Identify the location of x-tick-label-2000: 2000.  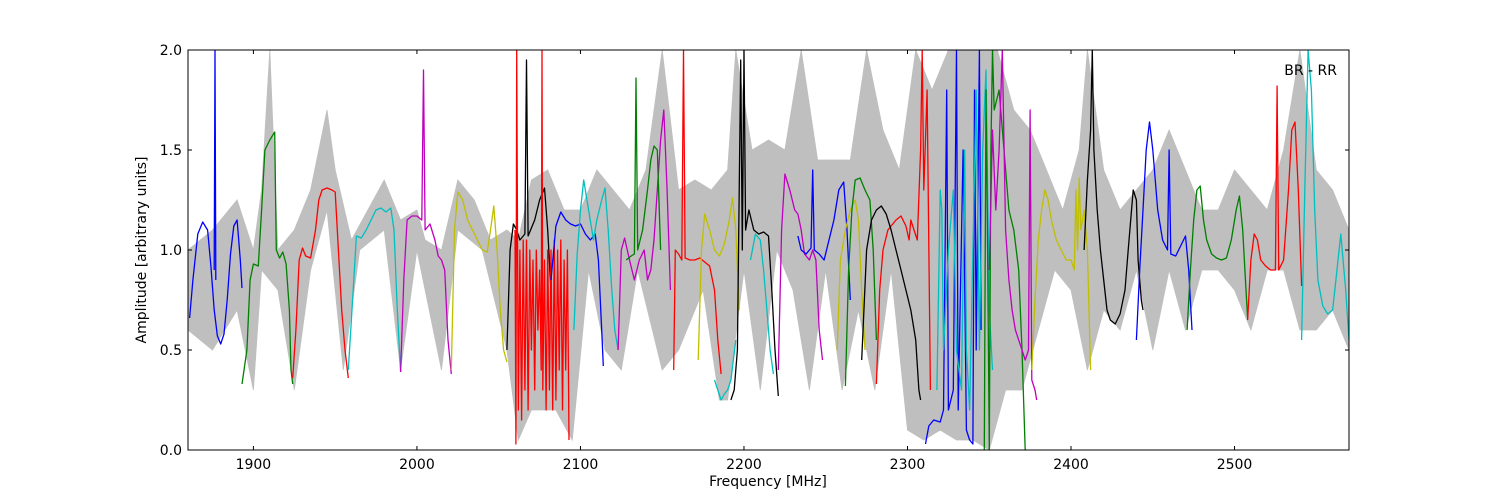
(417, 465).